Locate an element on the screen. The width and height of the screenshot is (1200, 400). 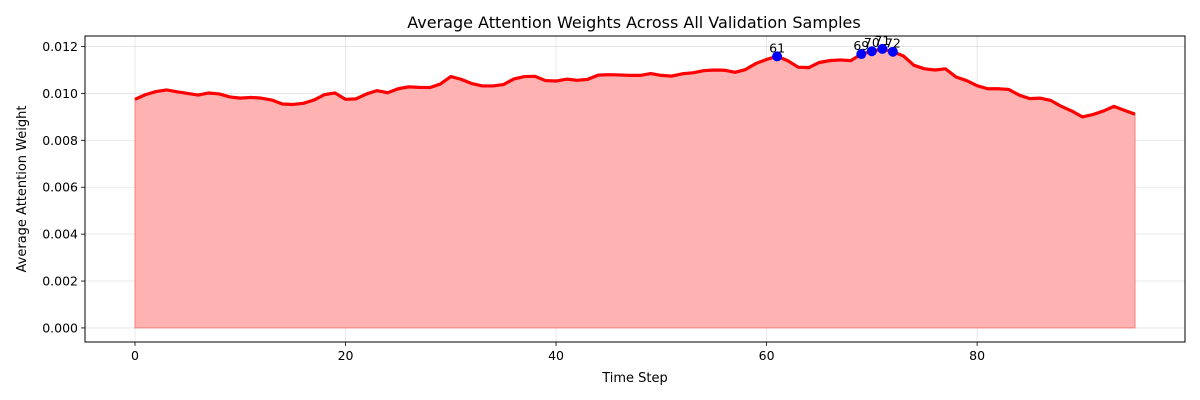
x-axis-label: Time Step is located at coordinates (634, 378).